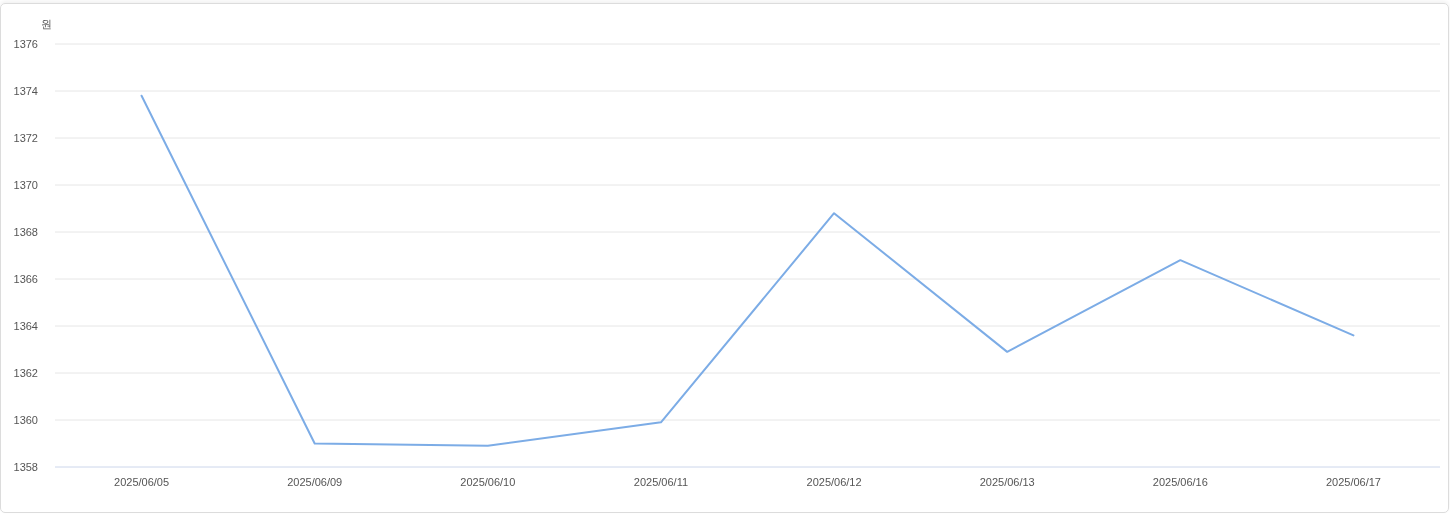 The height and width of the screenshot is (514, 1450). Describe the element at coordinates (315, 482) in the screenshot. I see `x-tick-label: 2025/06/09` at that location.